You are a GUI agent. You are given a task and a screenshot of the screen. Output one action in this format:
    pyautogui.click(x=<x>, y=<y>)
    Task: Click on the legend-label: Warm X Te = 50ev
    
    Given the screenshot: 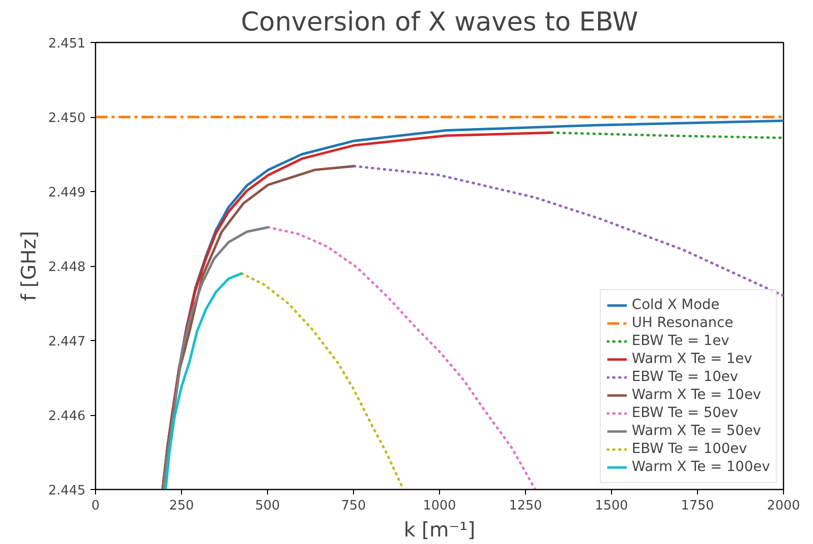 What is the action you would take?
    pyautogui.click(x=697, y=431)
    